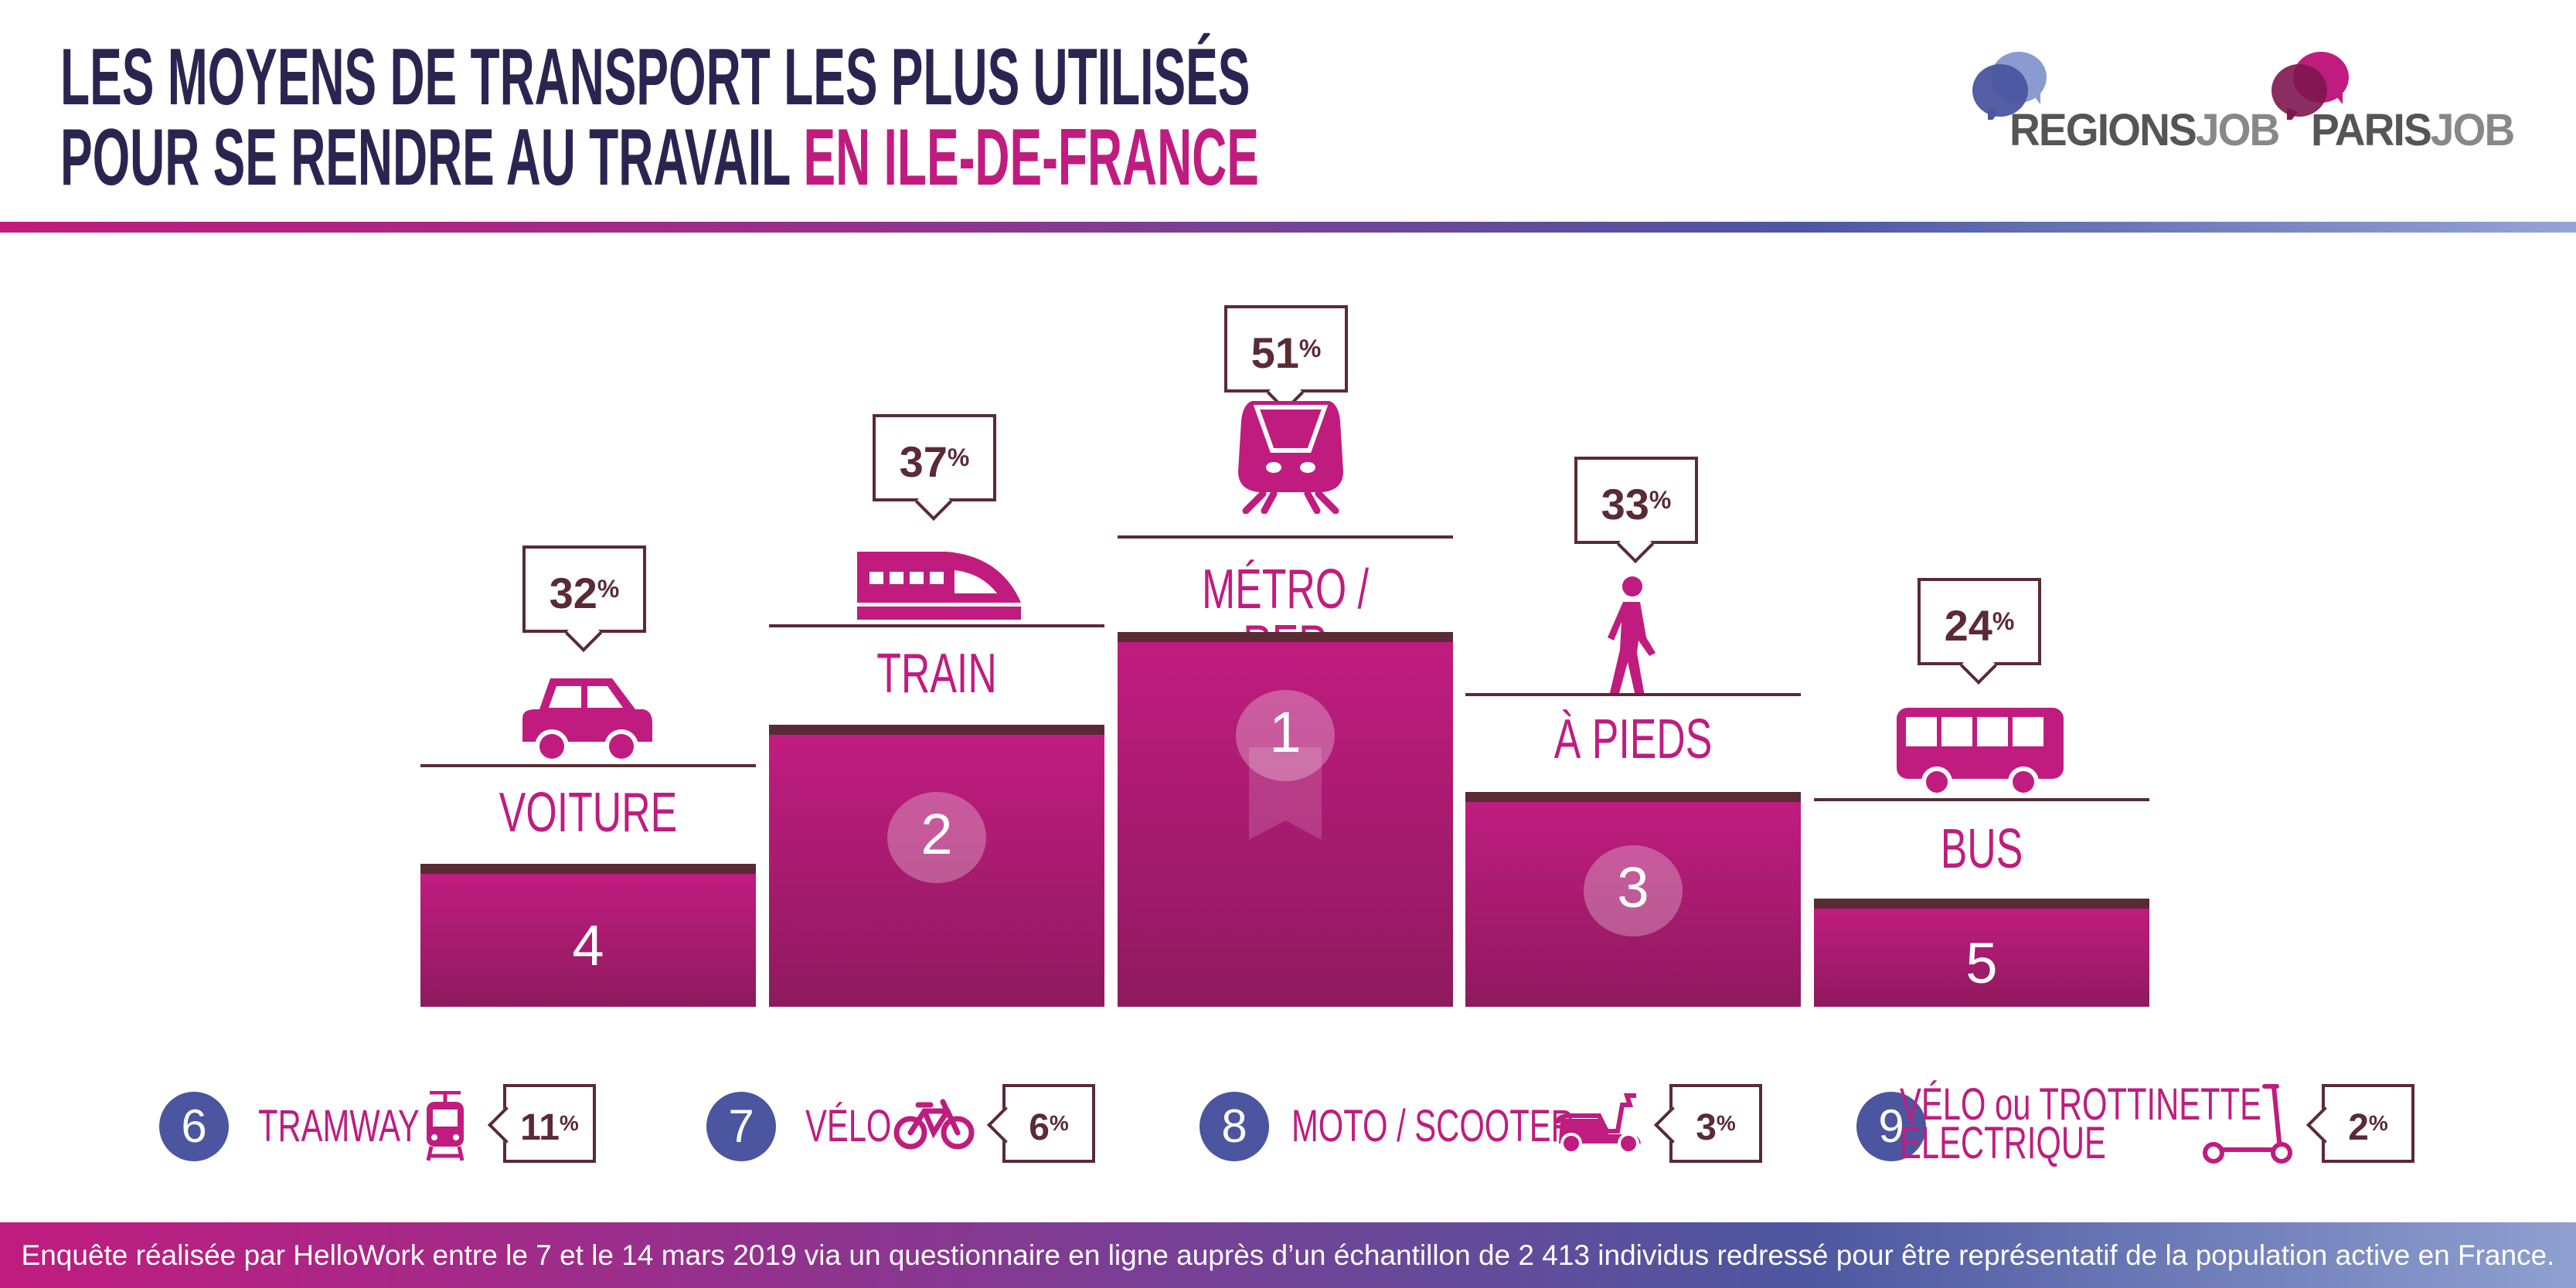  Describe the element at coordinates (194, 1126) in the screenshot. I see `rank-badge-6: 6` at that location.